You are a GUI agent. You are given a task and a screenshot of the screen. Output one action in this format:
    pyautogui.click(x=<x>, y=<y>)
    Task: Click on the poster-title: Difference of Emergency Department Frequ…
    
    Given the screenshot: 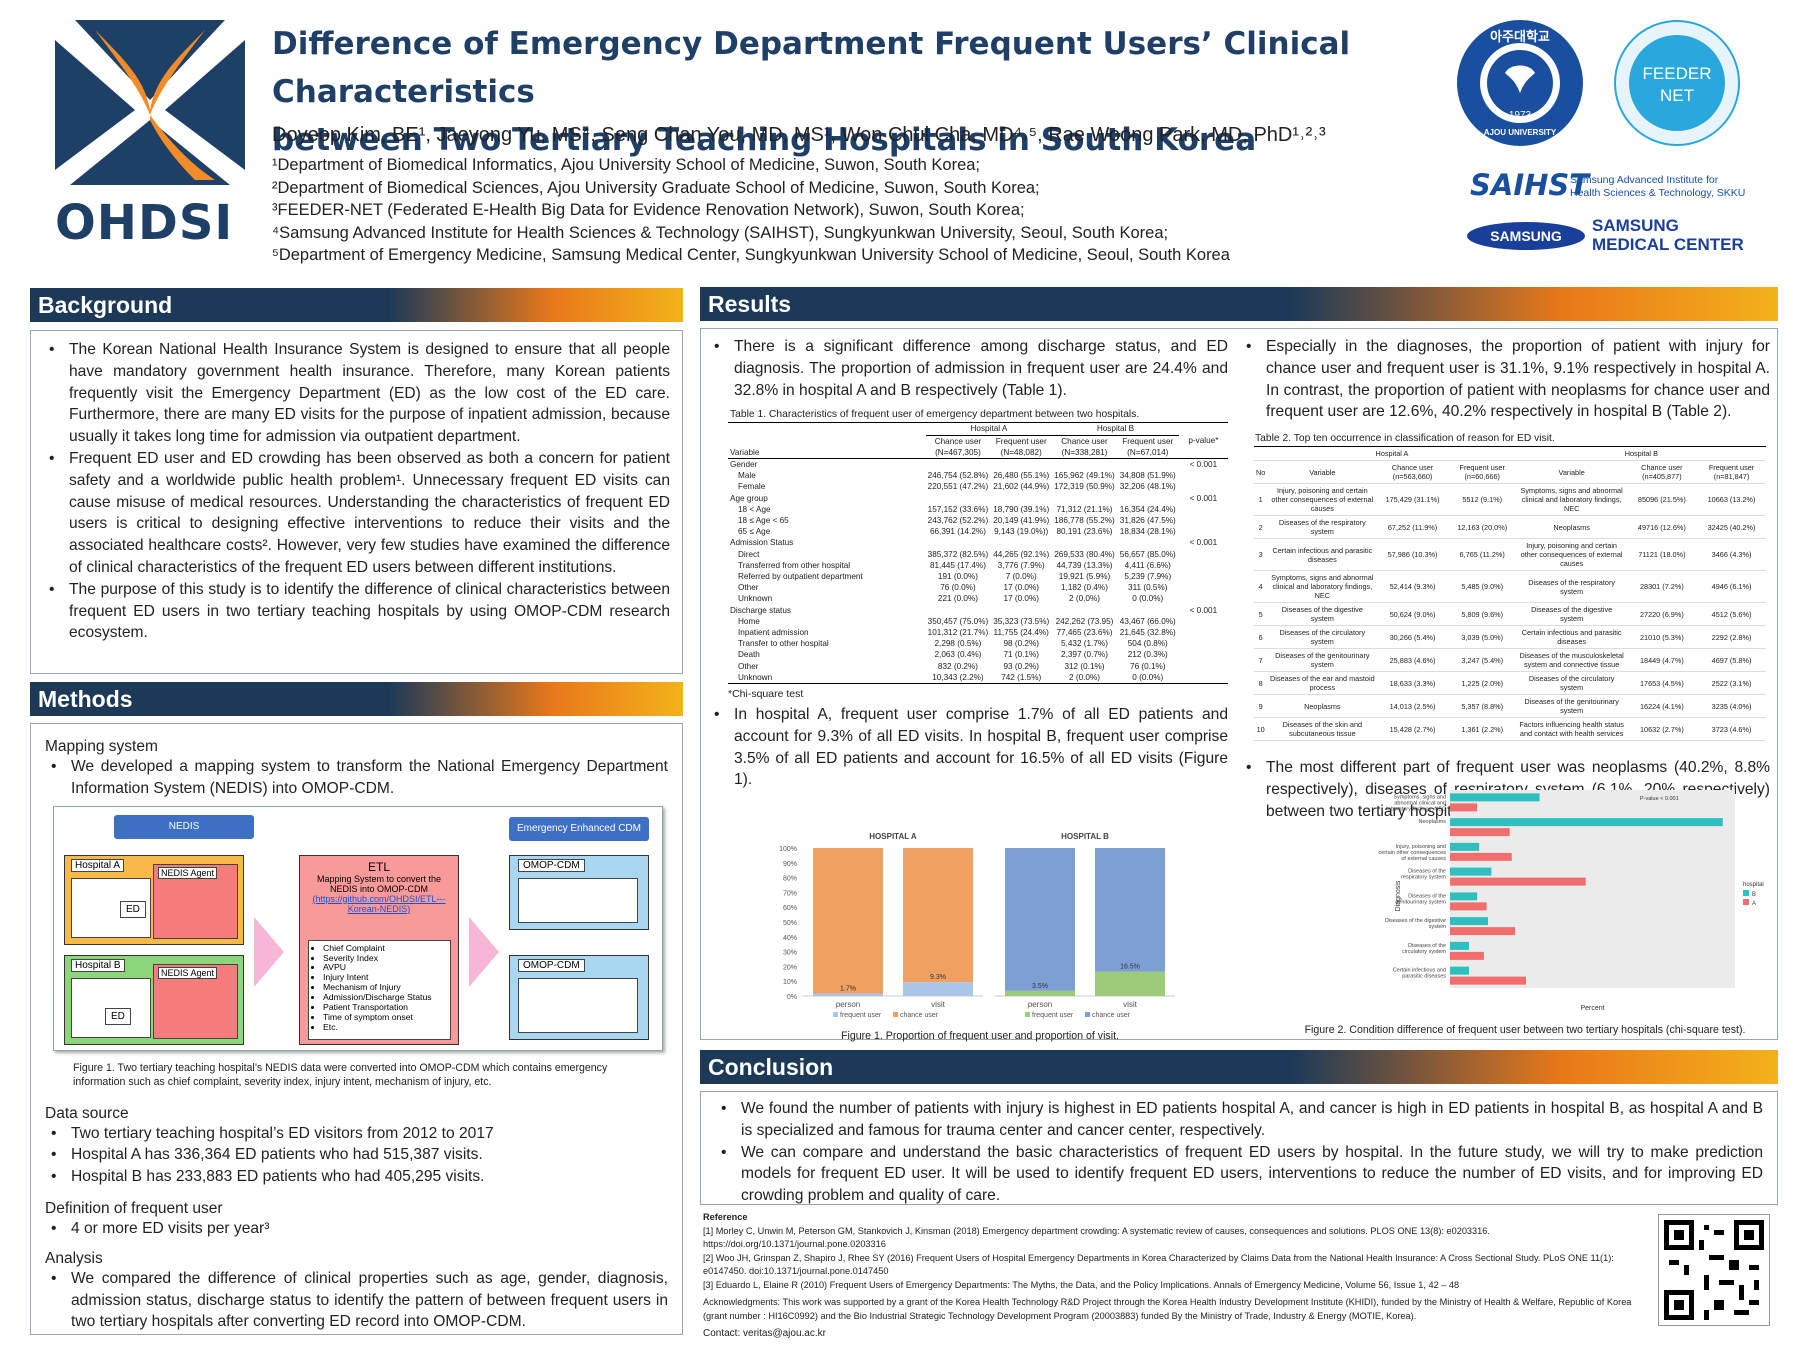 What is the action you would take?
    pyautogui.click(x=872, y=92)
    